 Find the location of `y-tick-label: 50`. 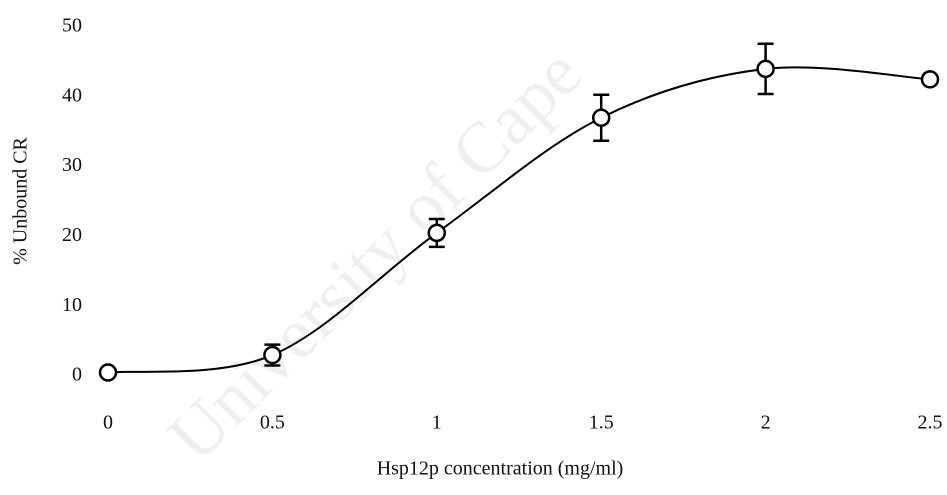

y-tick-label: 50 is located at coordinates (72, 26).